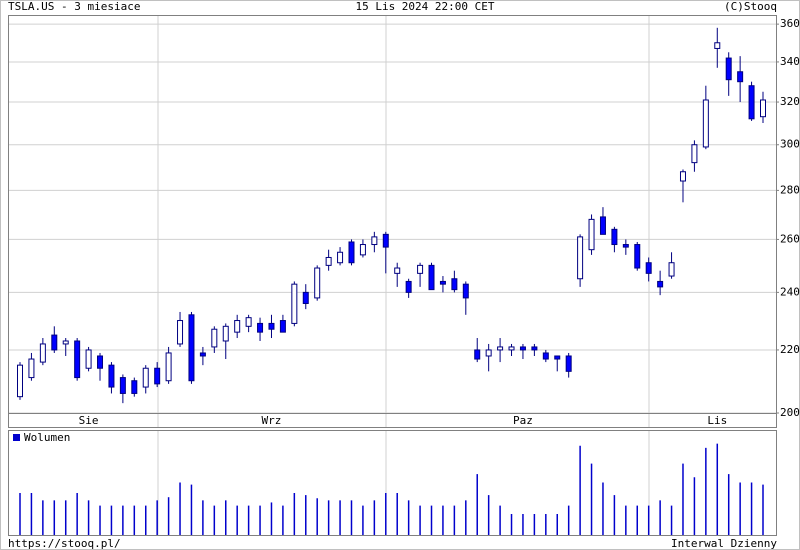  I want to click on y-tick-label: 300, so click(790, 144).